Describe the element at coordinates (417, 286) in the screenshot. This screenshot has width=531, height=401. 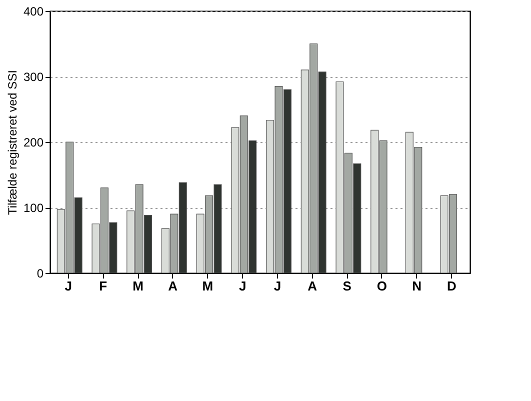
I see `x-tick-label: N` at that location.